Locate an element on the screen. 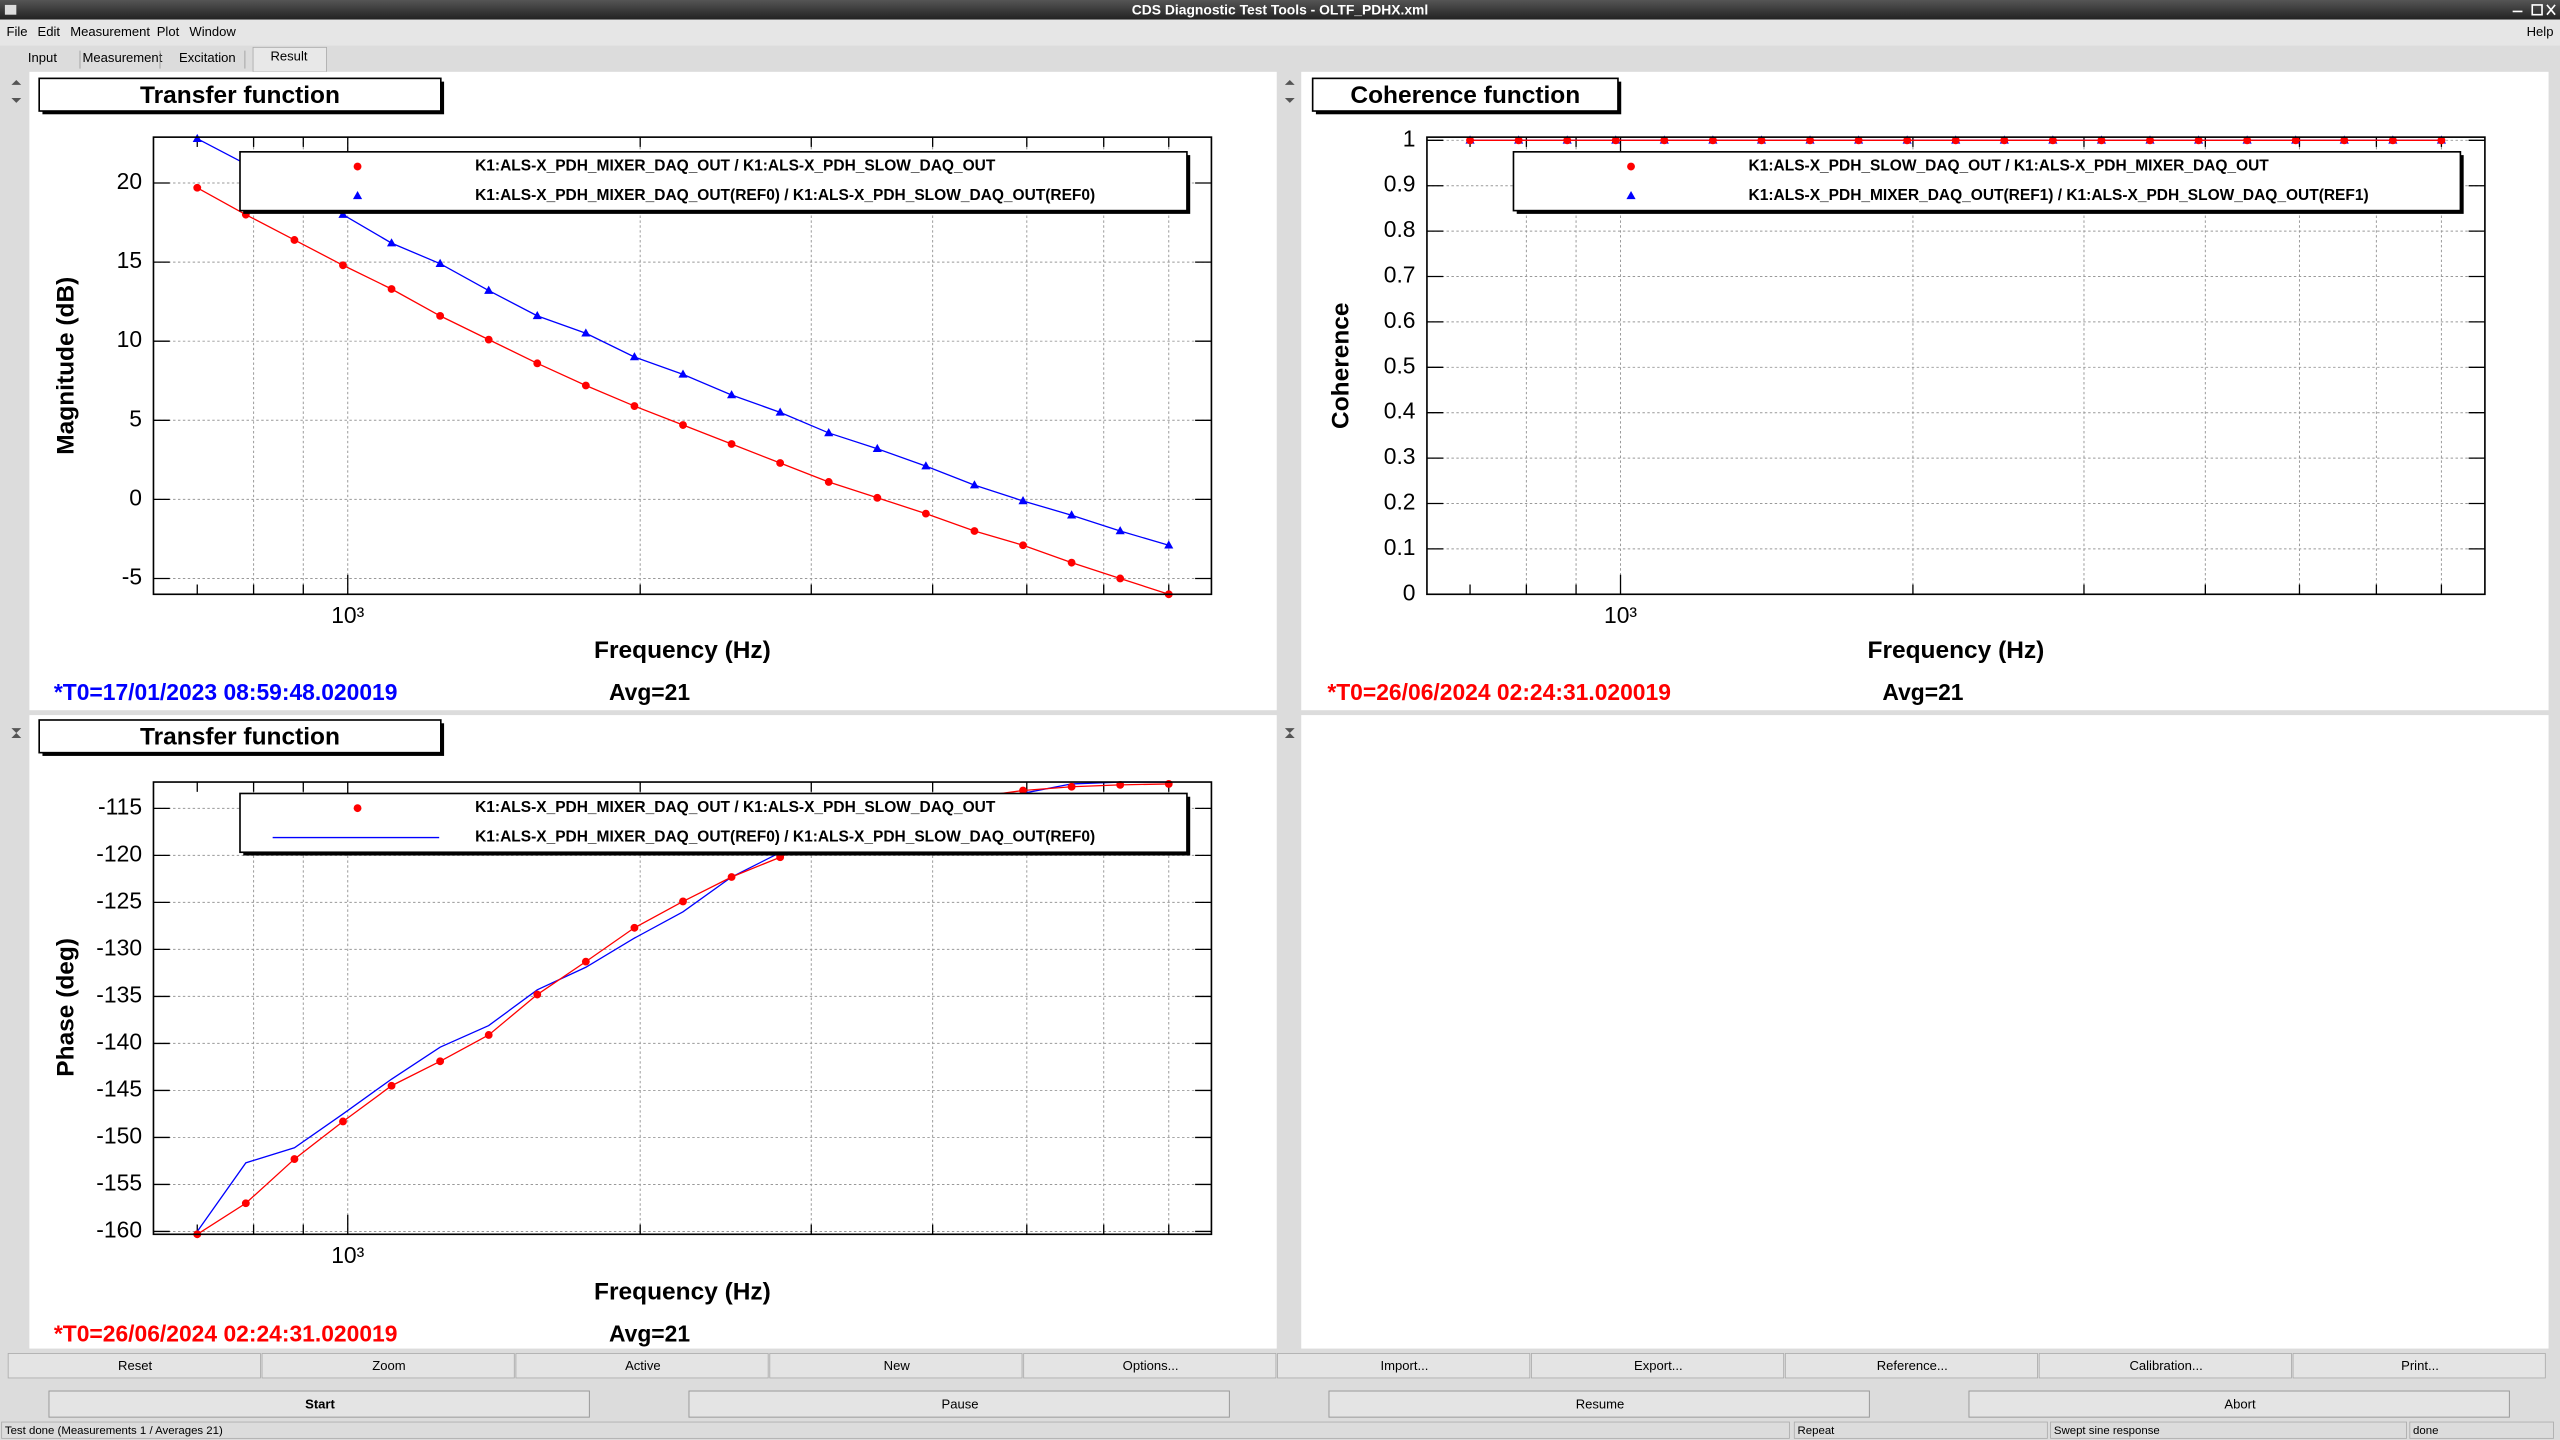 This screenshot has height=1440, width=2560. avg-label: Avg=21 is located at coordinates (649, 1334).